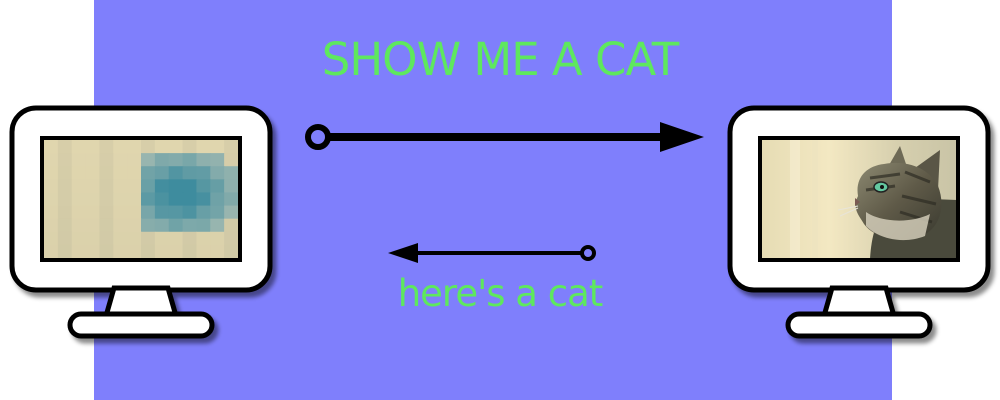 Image resolution: width=1000 pixels, height=400 pixels. What do you see at coordinates (492, 253) in the screenshot?
I see `reply-arrow` at bounding box center [492, 253].